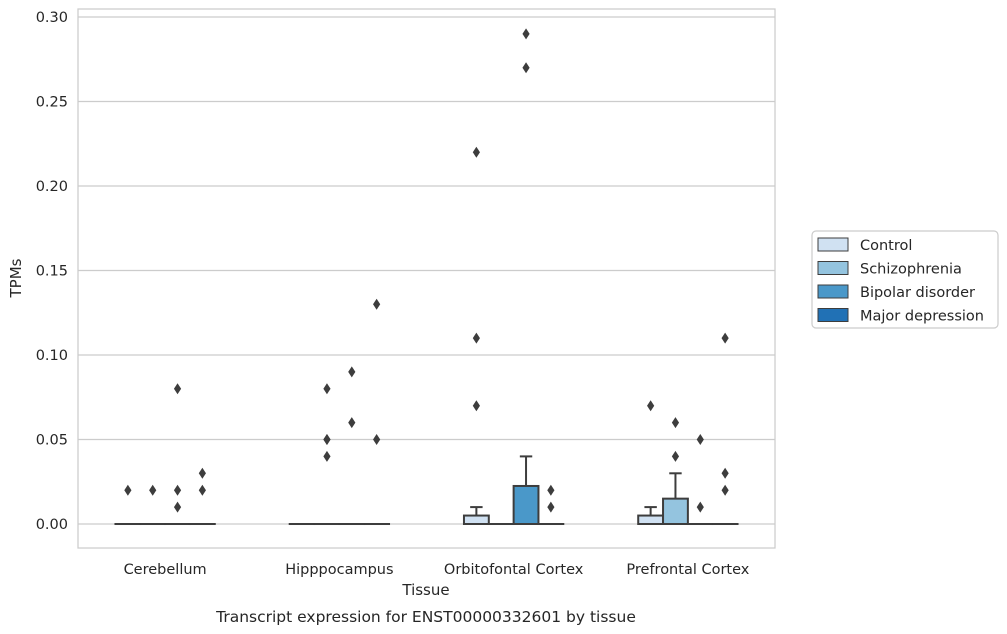  I want to click on y-tick-label: 0.15, so click(52, 272).